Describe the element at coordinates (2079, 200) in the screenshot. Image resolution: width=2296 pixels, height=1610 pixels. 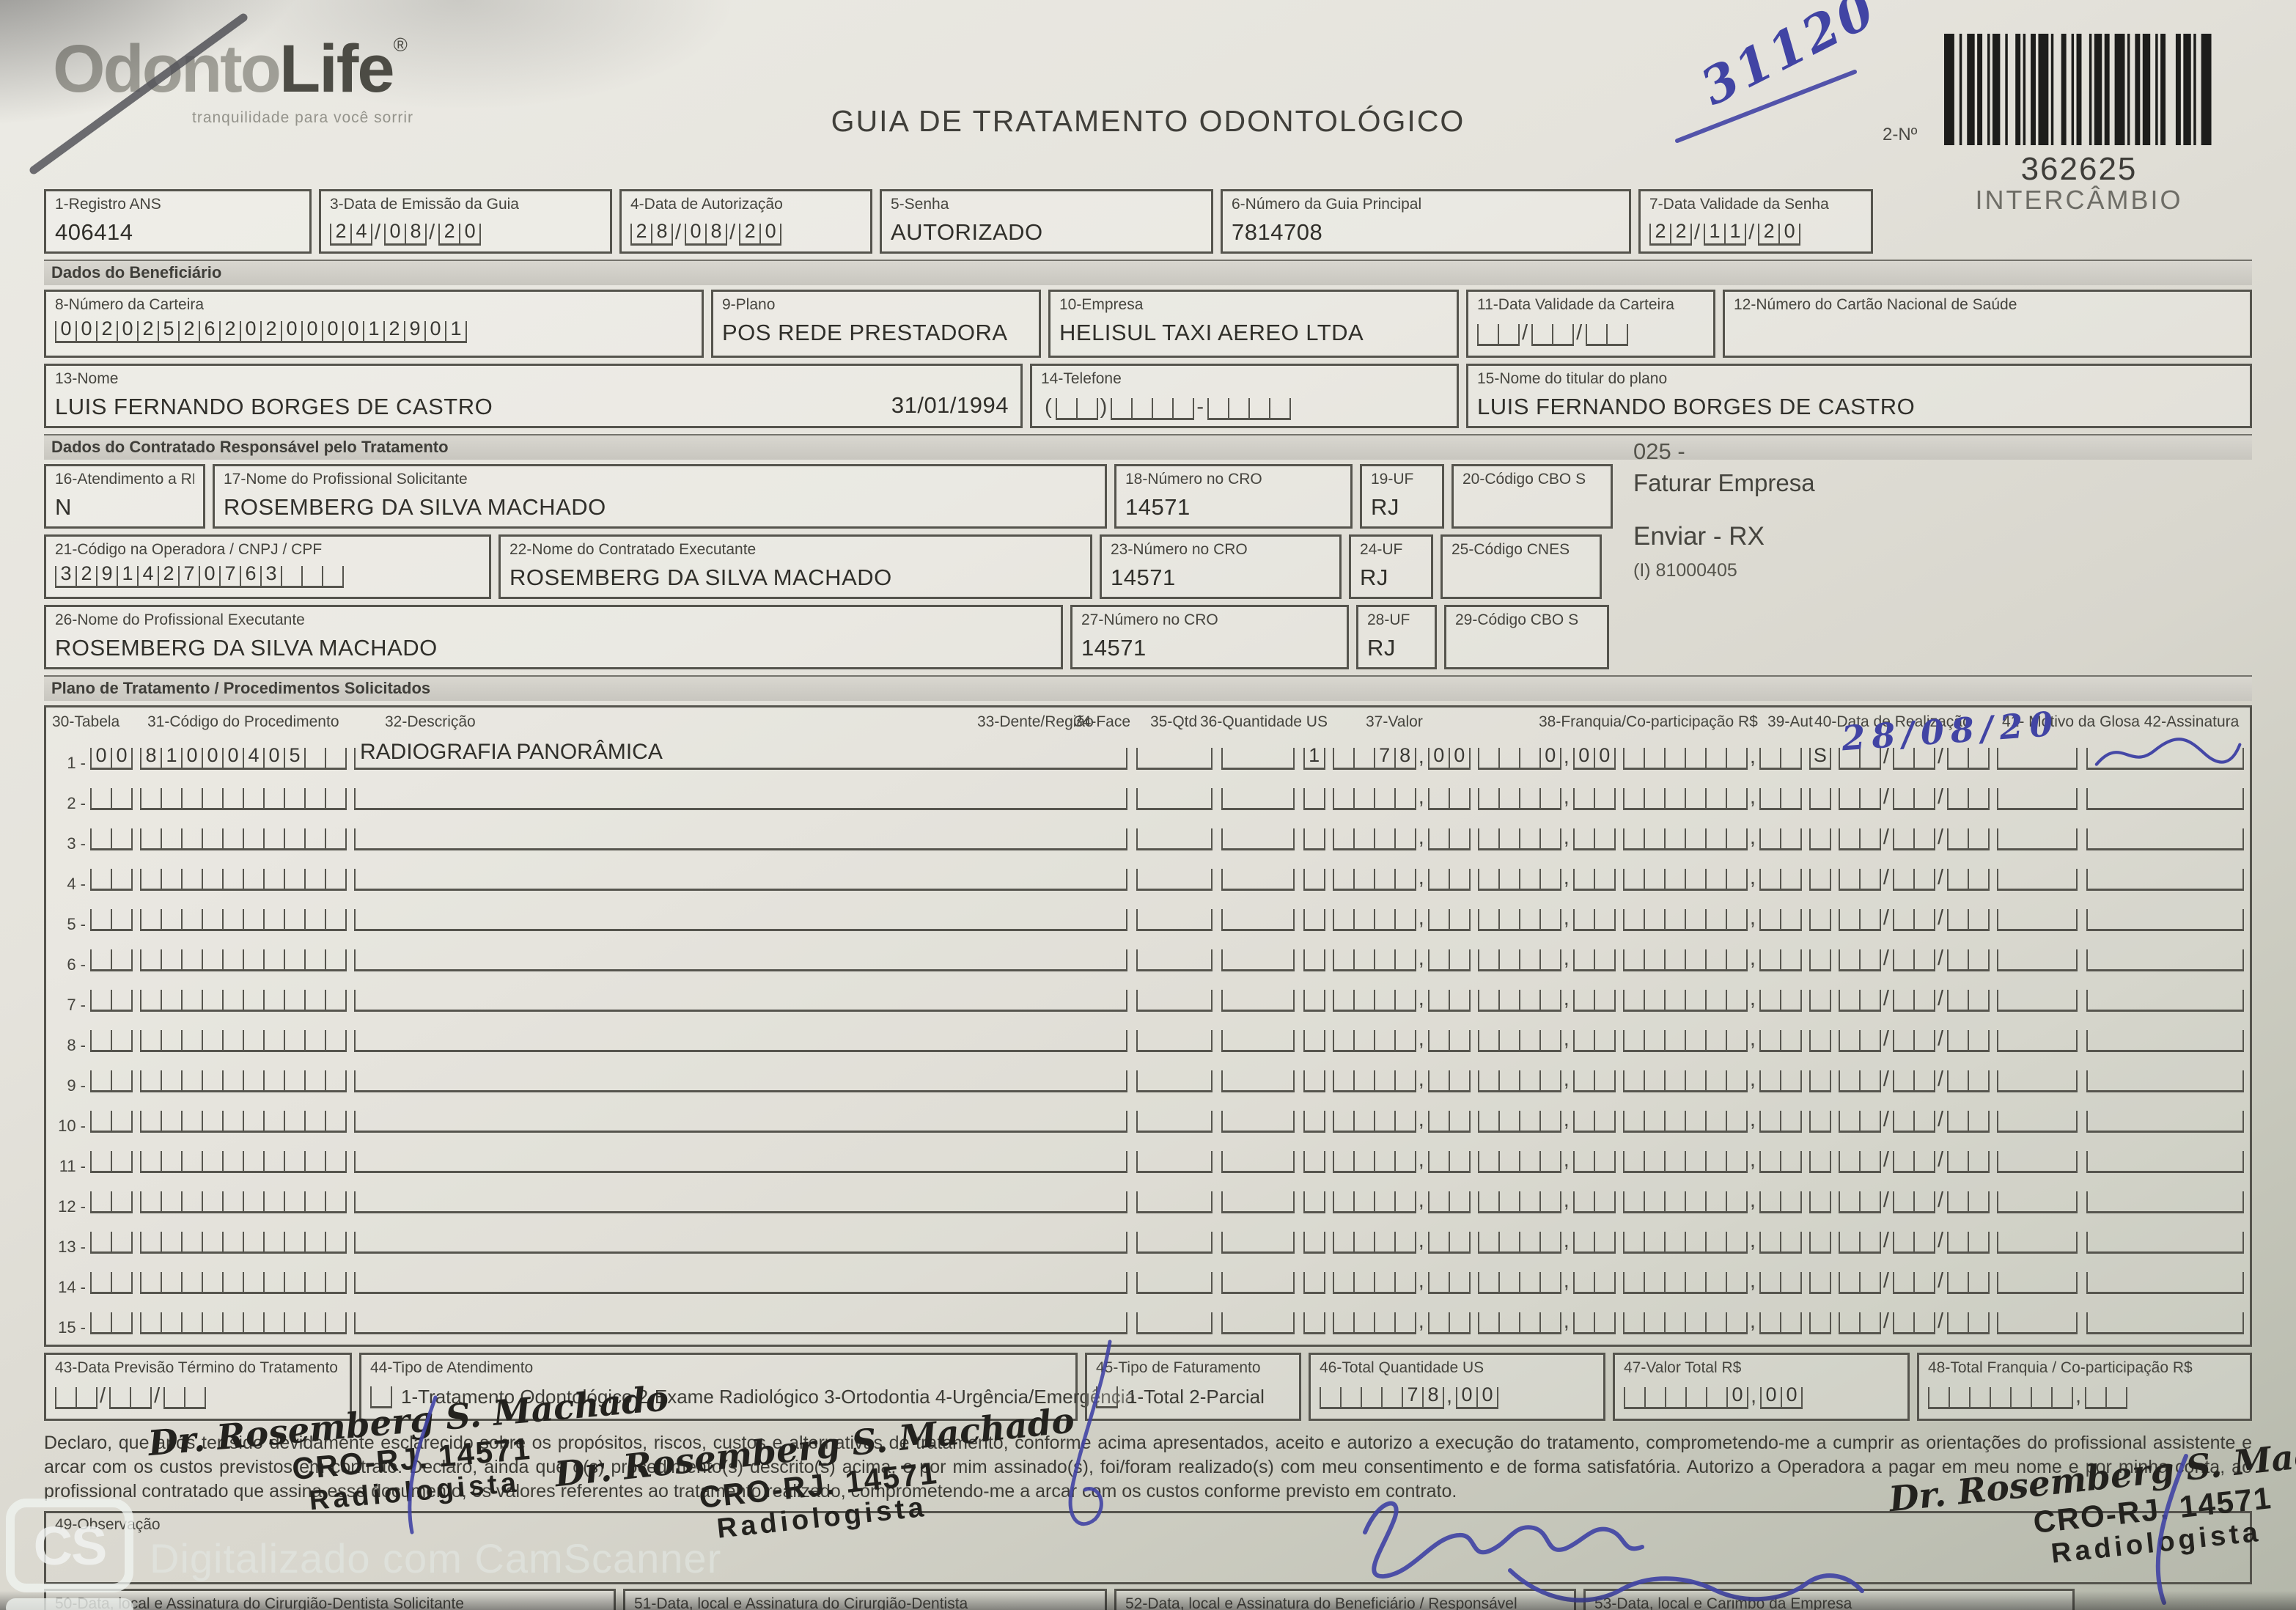
I see `barcode-caption: INTERCÂMBIO` at that location.